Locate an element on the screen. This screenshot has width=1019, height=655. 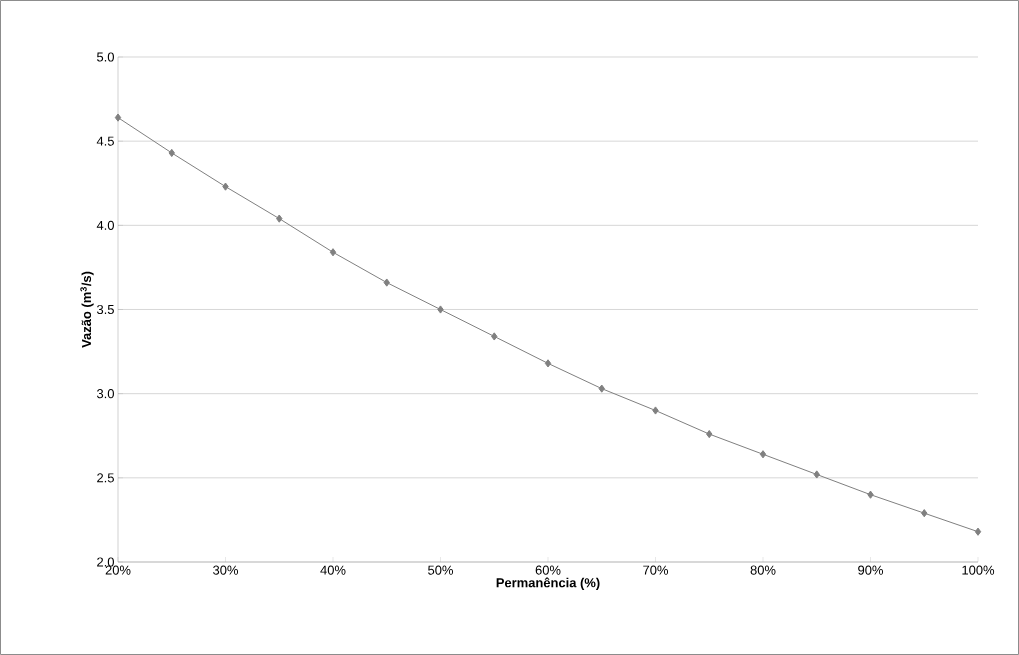
x-tick-label: 40% is located at coordinates (333, 570).